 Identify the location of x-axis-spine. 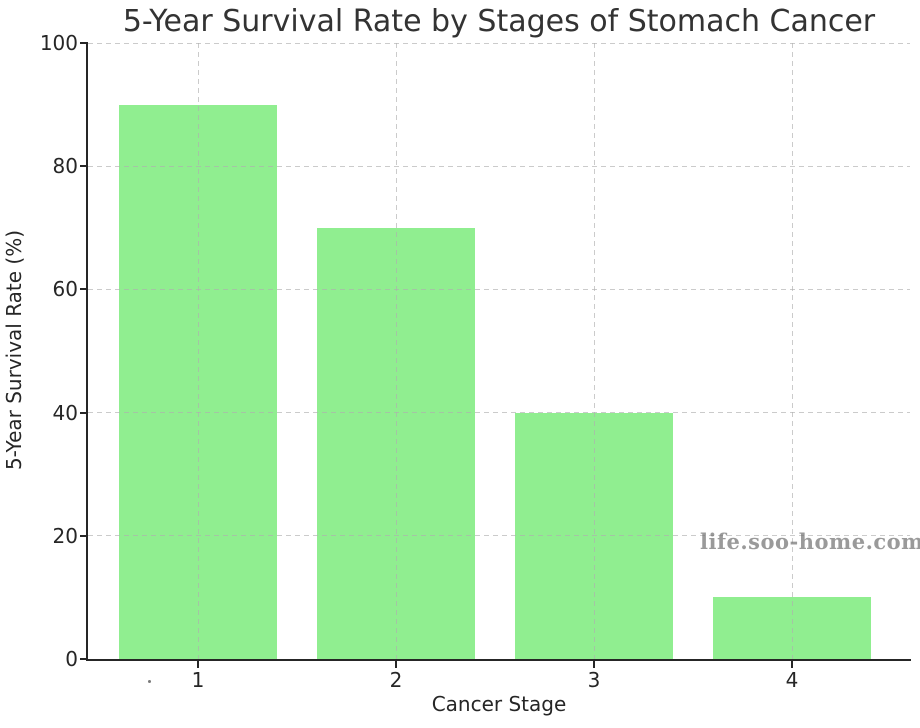
(498, 660).